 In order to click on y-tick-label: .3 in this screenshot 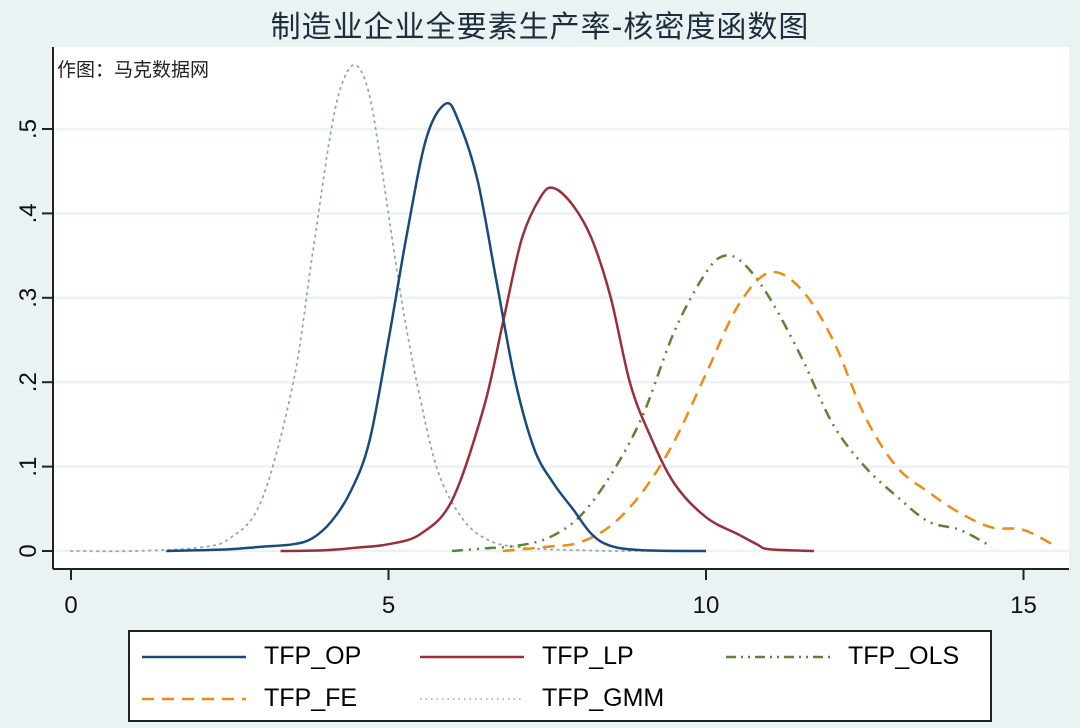, I will do `click(28, 298)`.